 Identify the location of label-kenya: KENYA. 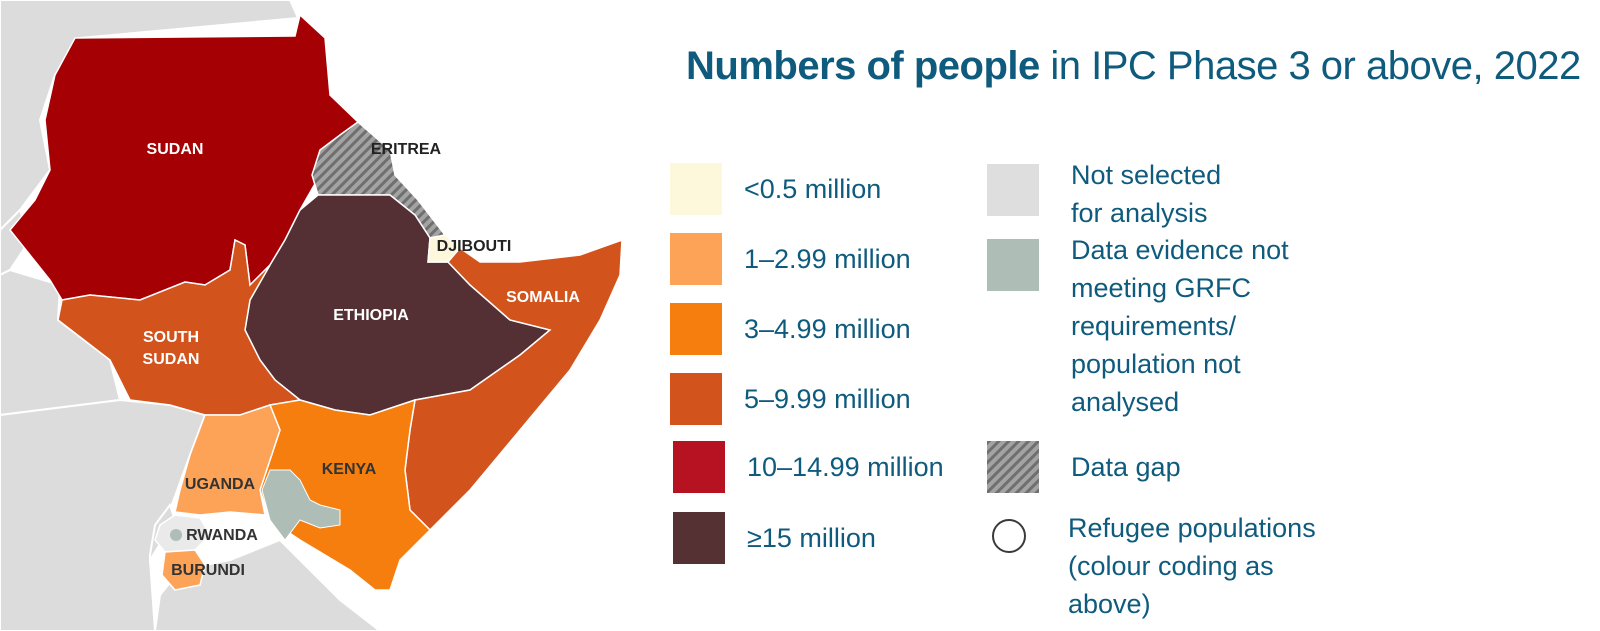
(349, 469).